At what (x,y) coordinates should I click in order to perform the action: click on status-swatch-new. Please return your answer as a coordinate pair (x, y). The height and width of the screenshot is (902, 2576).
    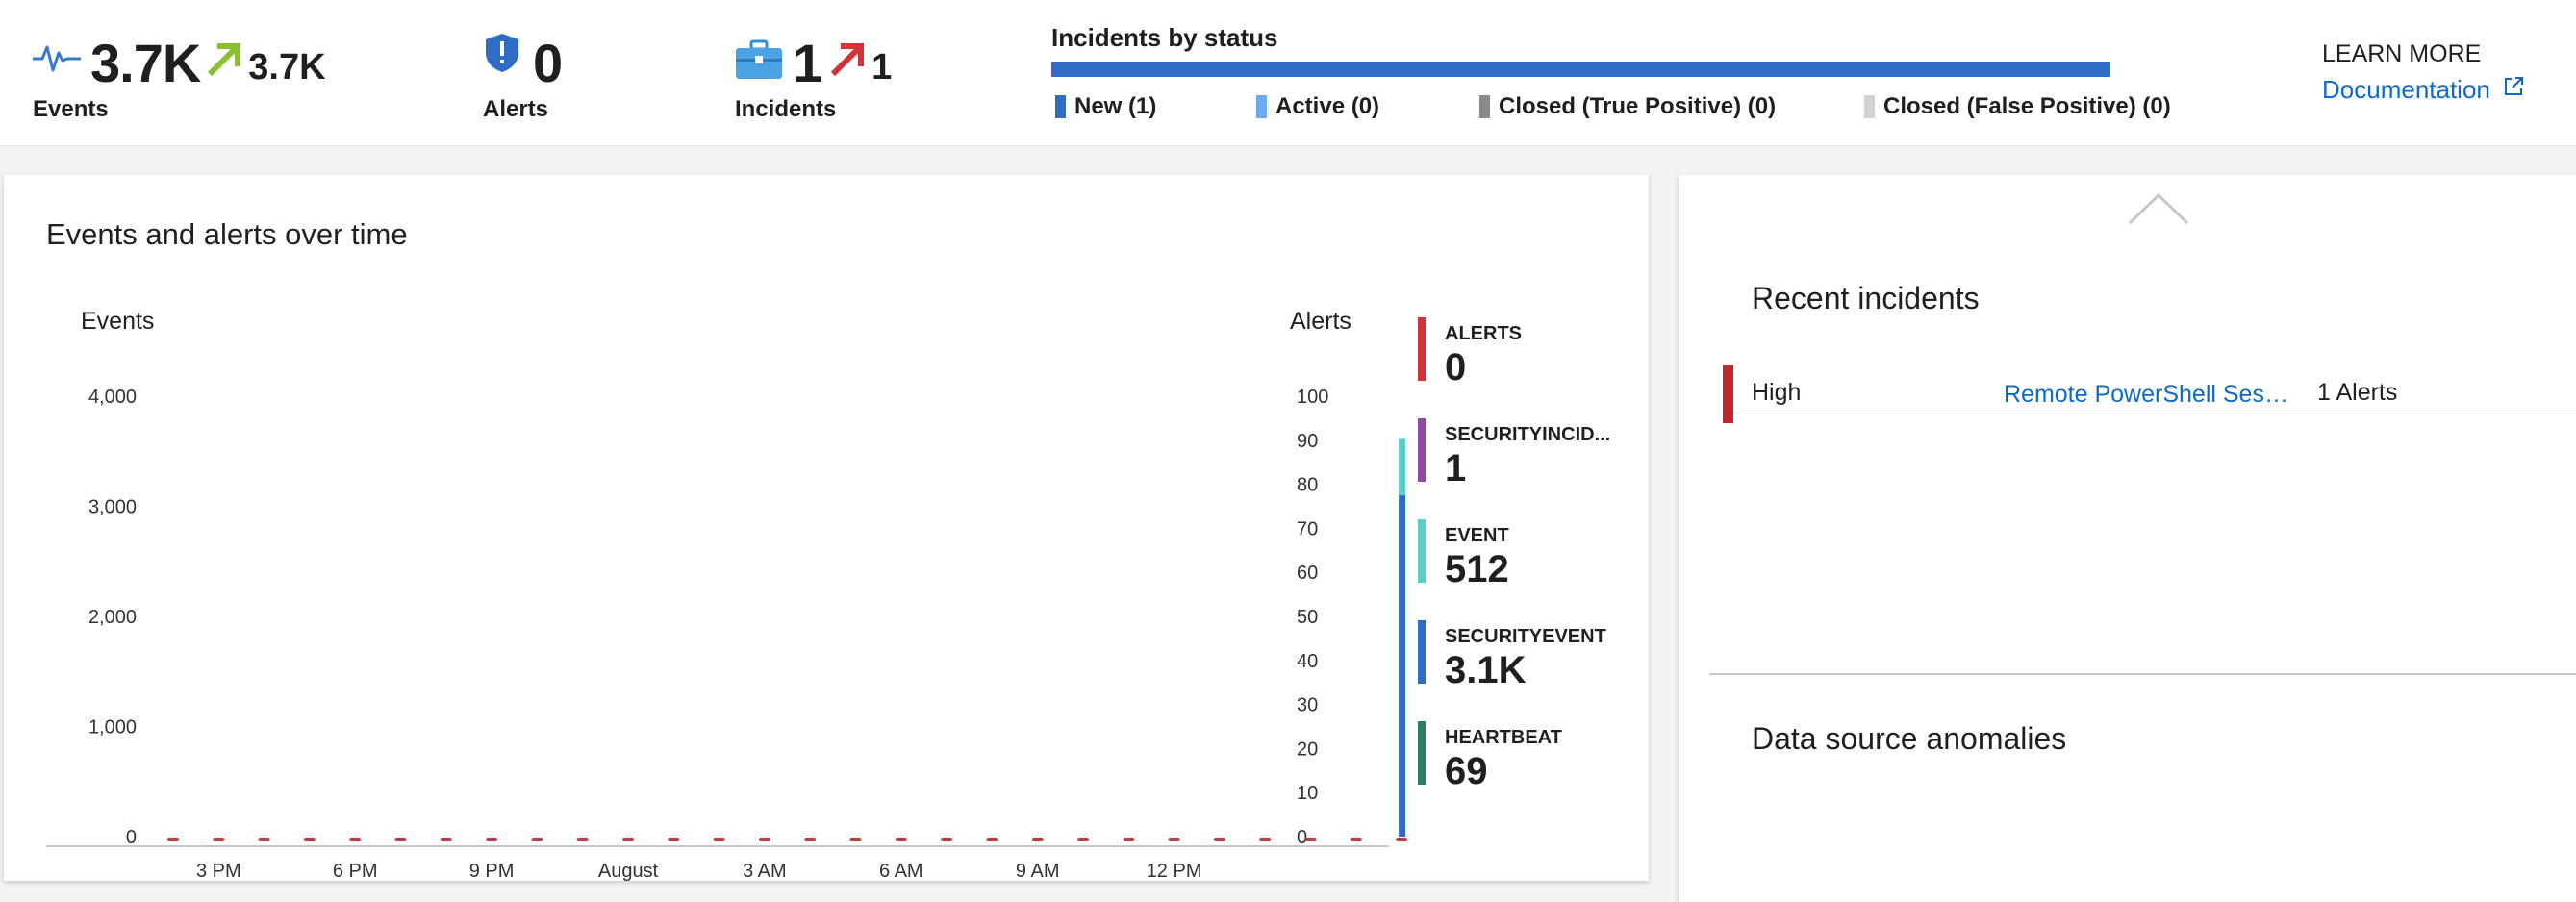
    Looking at the image, I should click on (1060, 106).